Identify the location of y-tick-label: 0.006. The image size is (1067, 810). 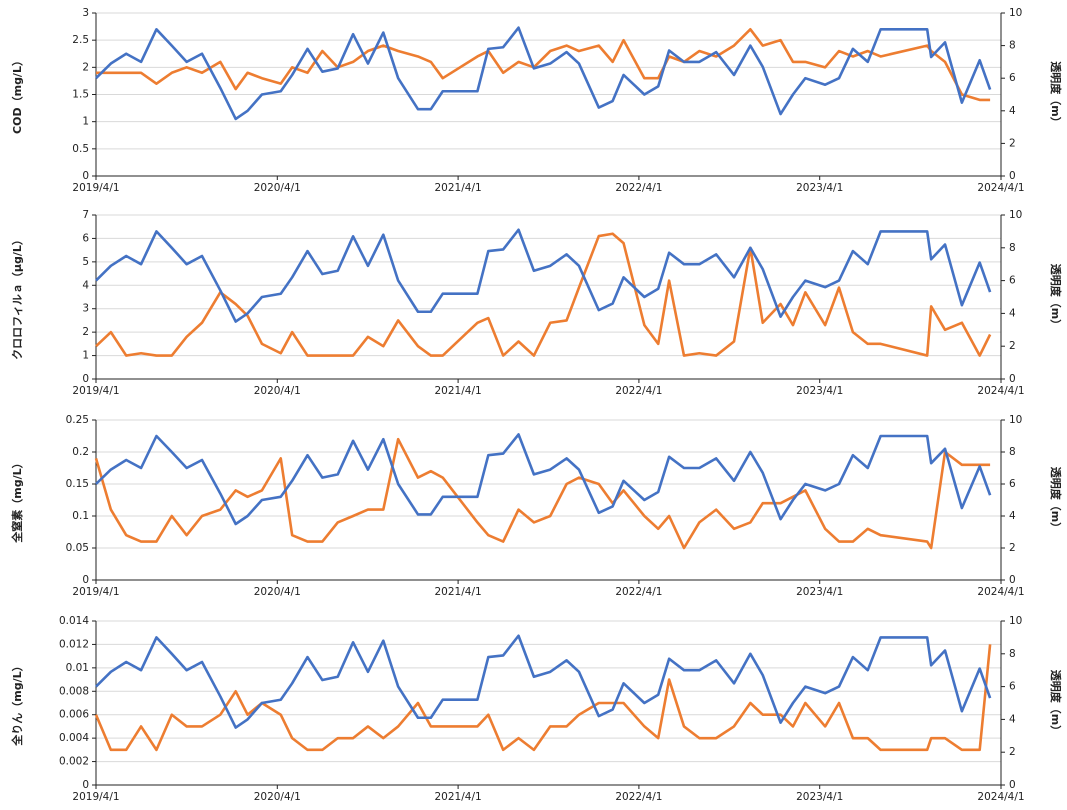
(74, 715).